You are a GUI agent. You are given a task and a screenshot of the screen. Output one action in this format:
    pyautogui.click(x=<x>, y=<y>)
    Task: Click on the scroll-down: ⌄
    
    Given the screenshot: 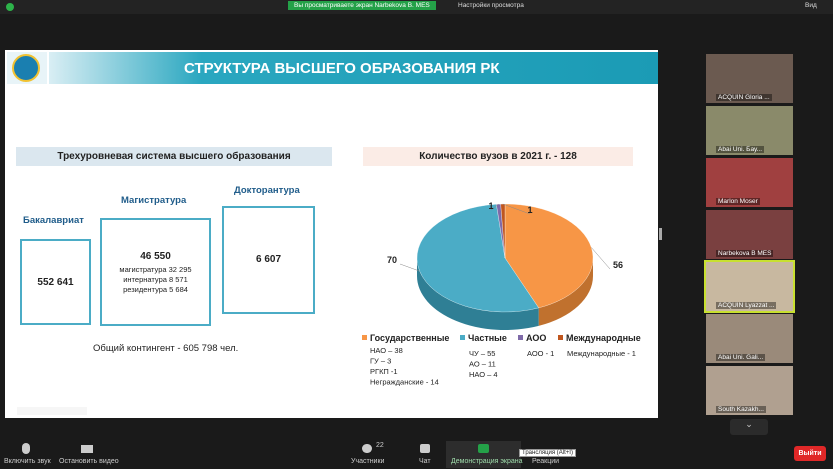 What is the action you would take?
    pyautogui.click(x=749, y=427)
    